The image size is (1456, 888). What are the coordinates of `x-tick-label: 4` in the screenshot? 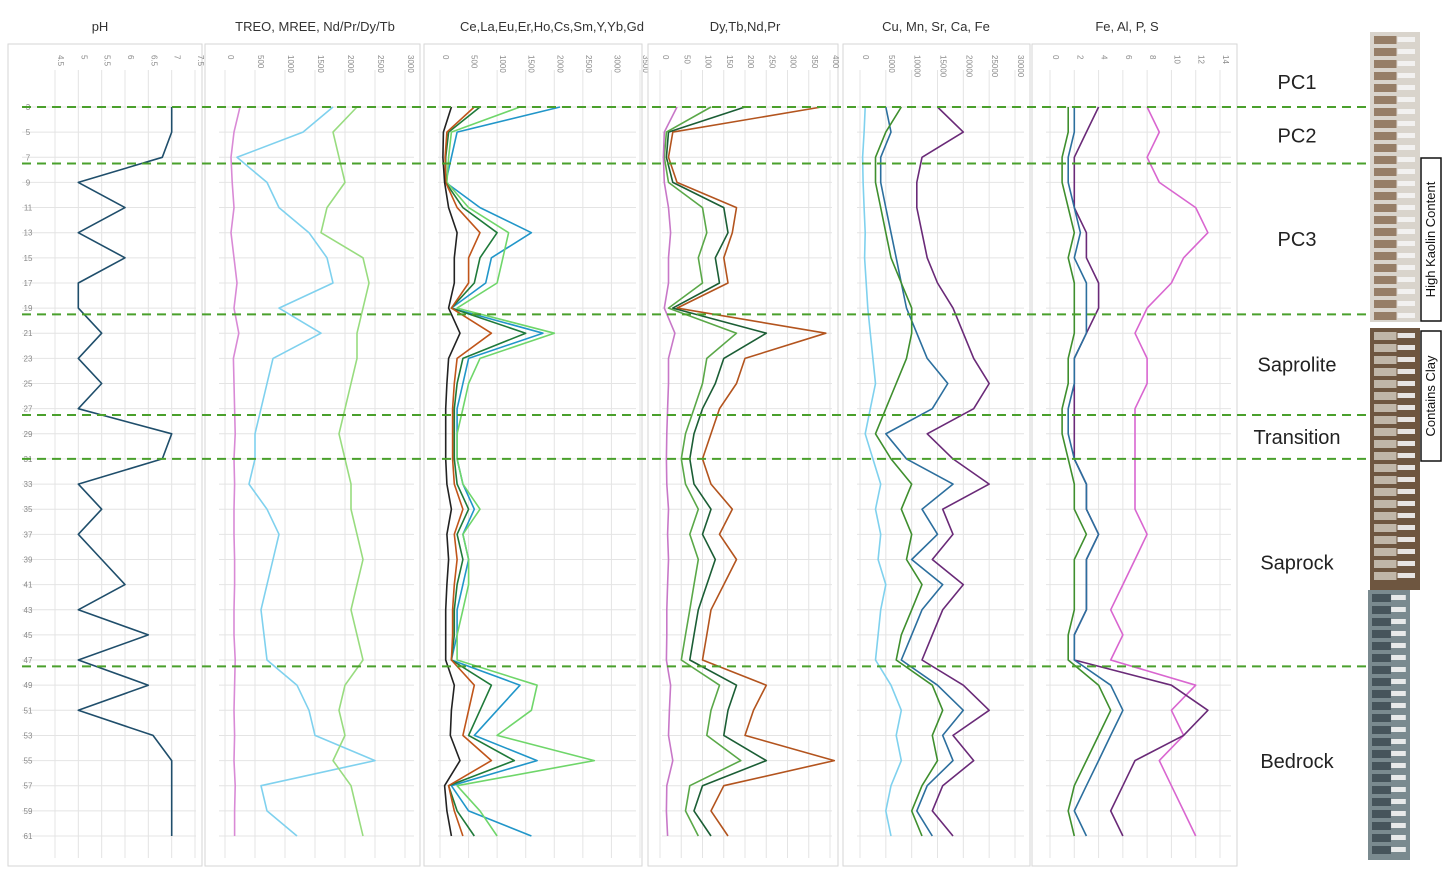 It's located at (1104, 57).